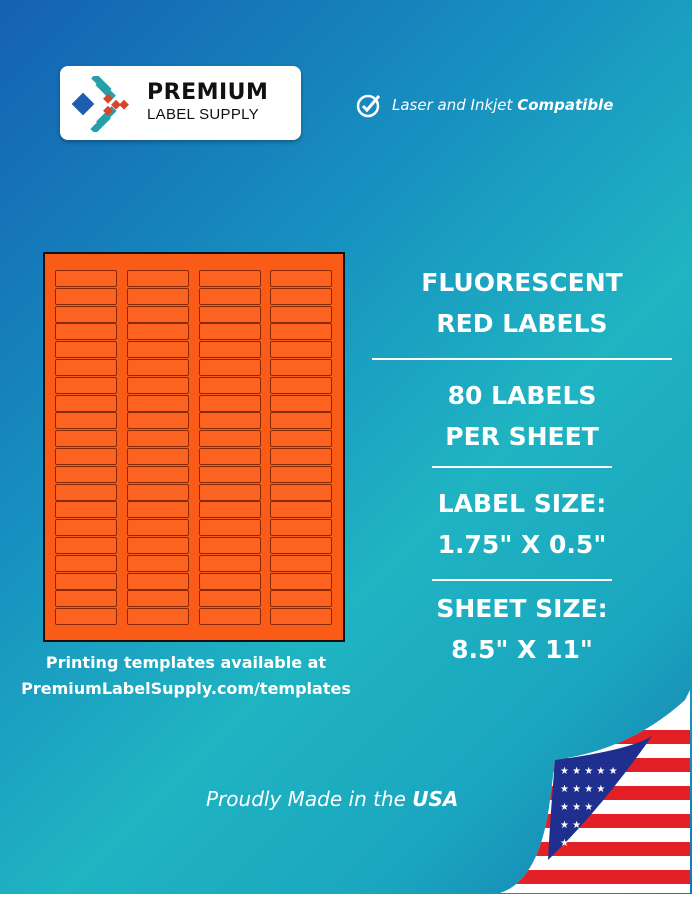  Describe the element at coordinates (522, 282) in the screenshot. I see `product-title-1: FLUORESCENT` at that location.